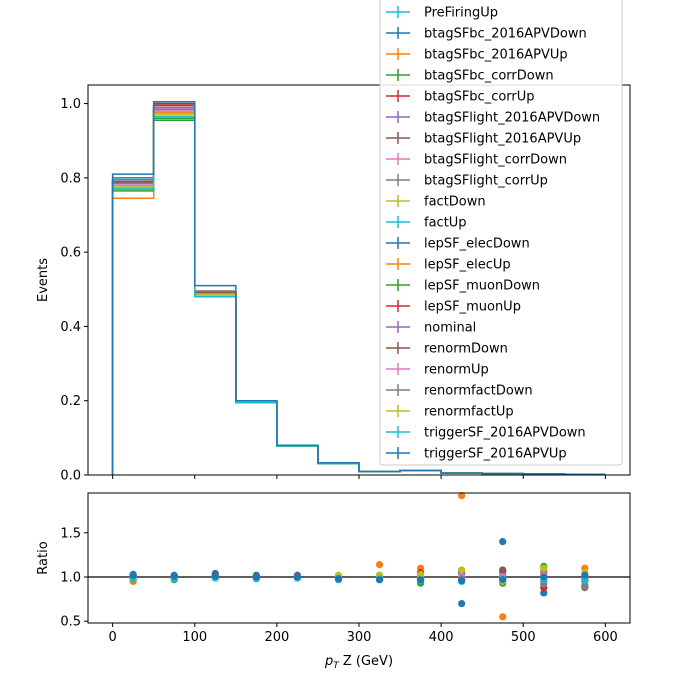  I want to click on main-y-ticks: 0.0 0.2 0.4 0.6 0.8 1.0, so click(74, 290).